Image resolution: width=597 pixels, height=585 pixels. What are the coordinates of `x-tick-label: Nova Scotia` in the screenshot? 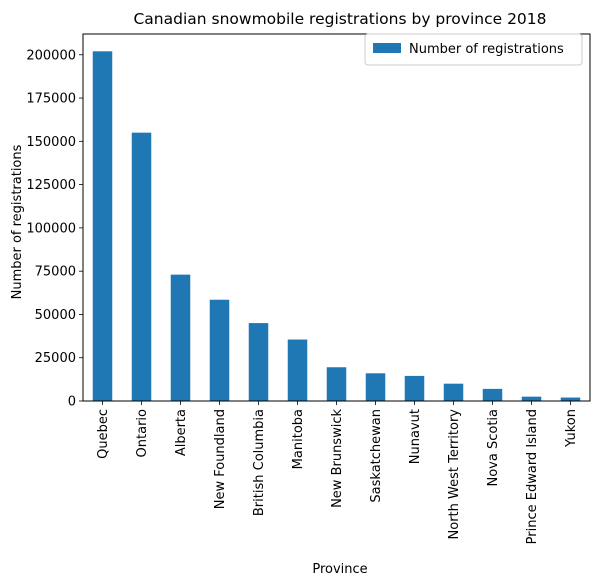 It's located at (493, 448).